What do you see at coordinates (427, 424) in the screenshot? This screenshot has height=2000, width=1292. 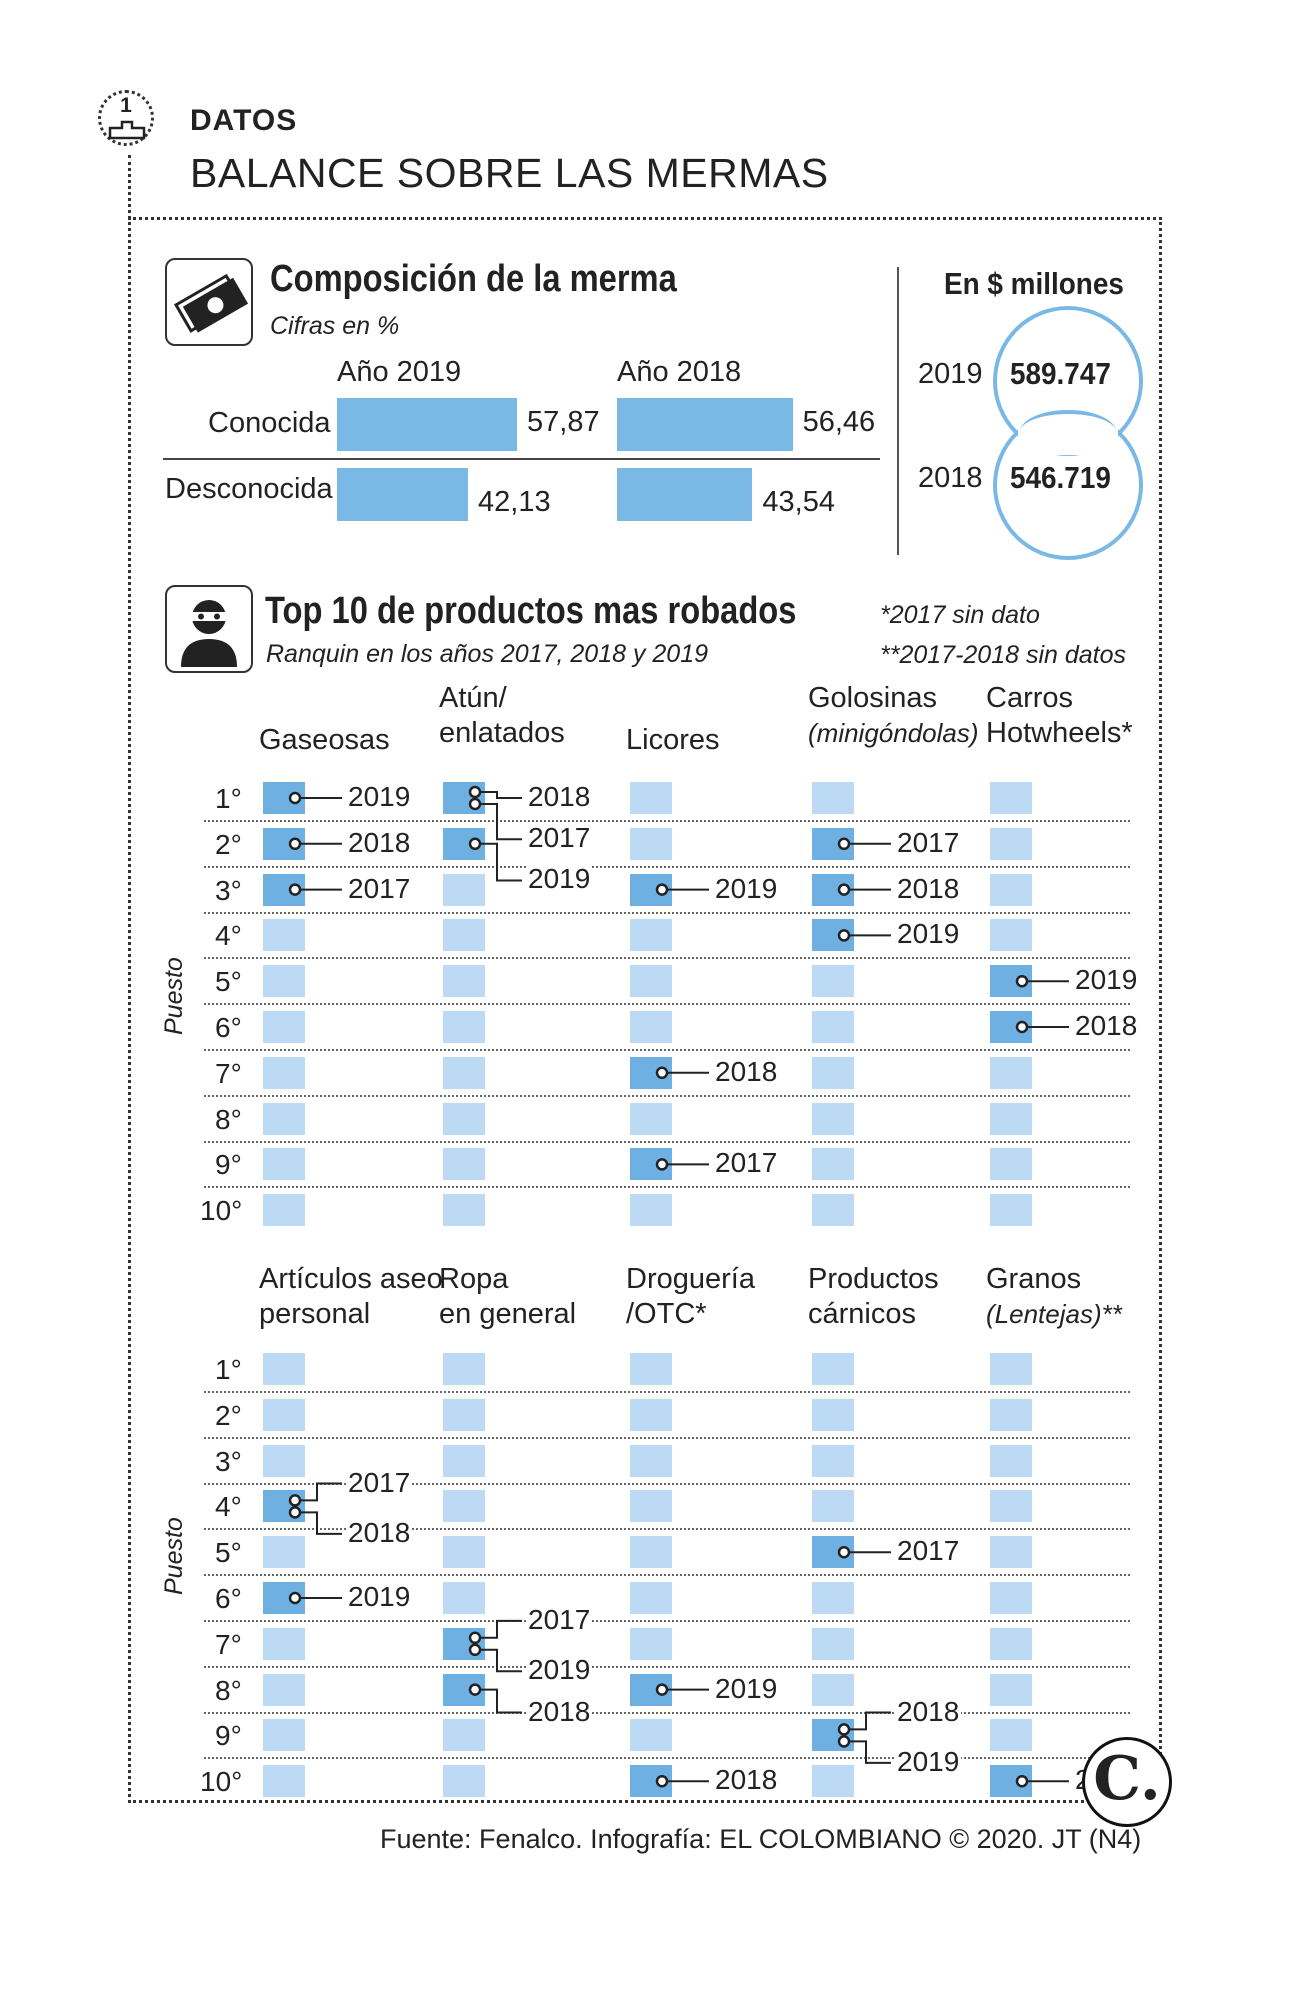 I see `bar-conocida-2019` at bounding box center [427, 424].